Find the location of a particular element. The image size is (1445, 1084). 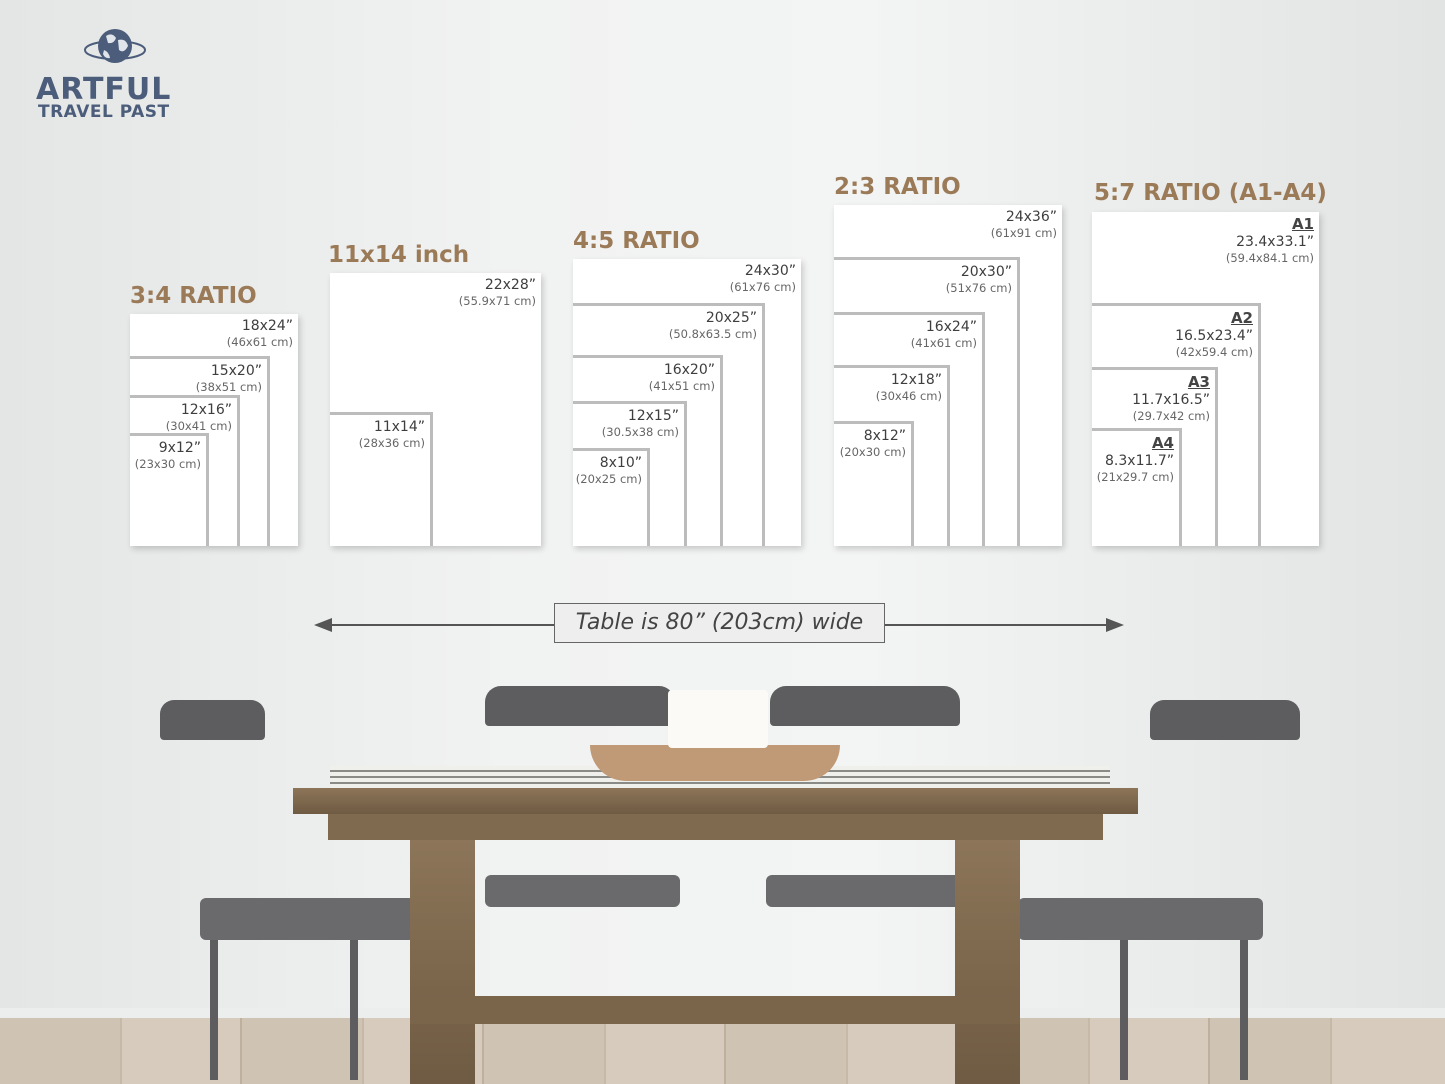

size-inches: 20x25” is located at coordinates (731, 318).